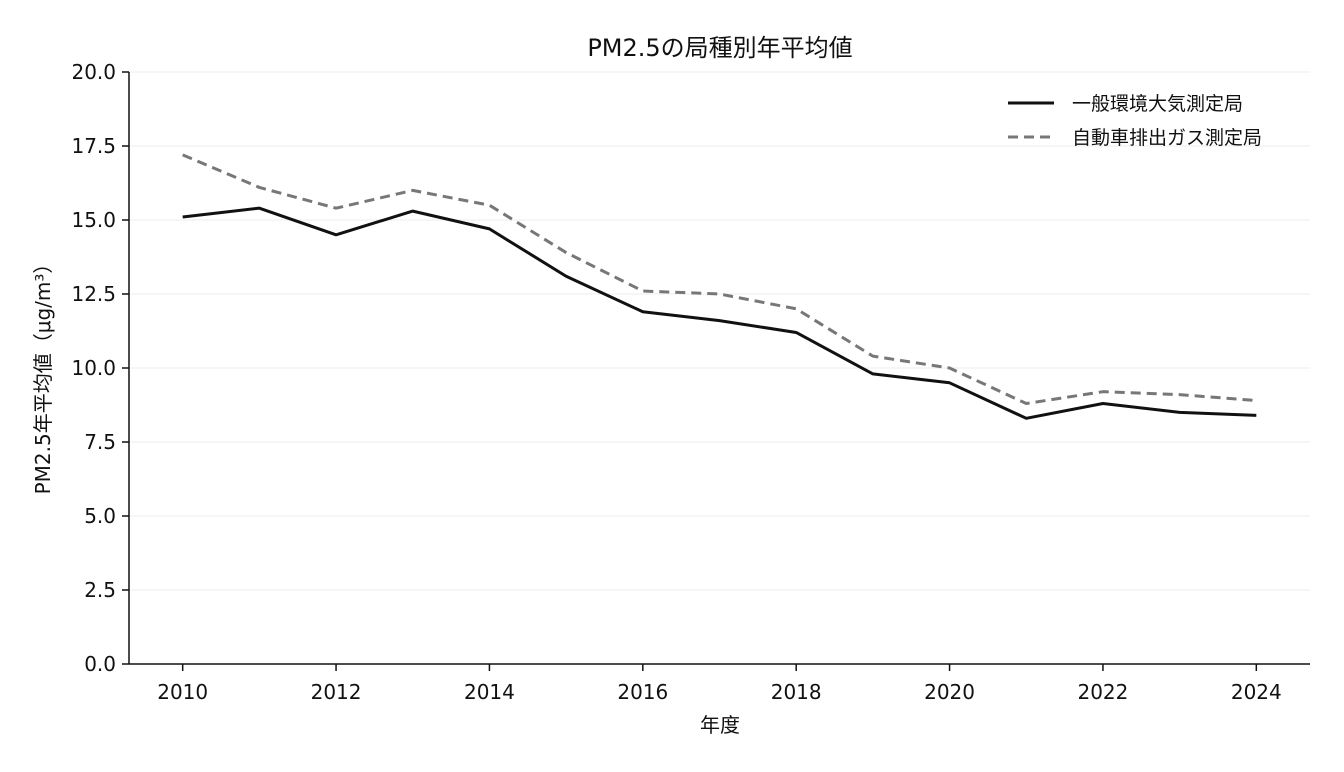 The image size is (1344, 772). Describe the element at coordinates (100, 664) in the screenshot. I see `y-tick-label: 0.0` at that location.